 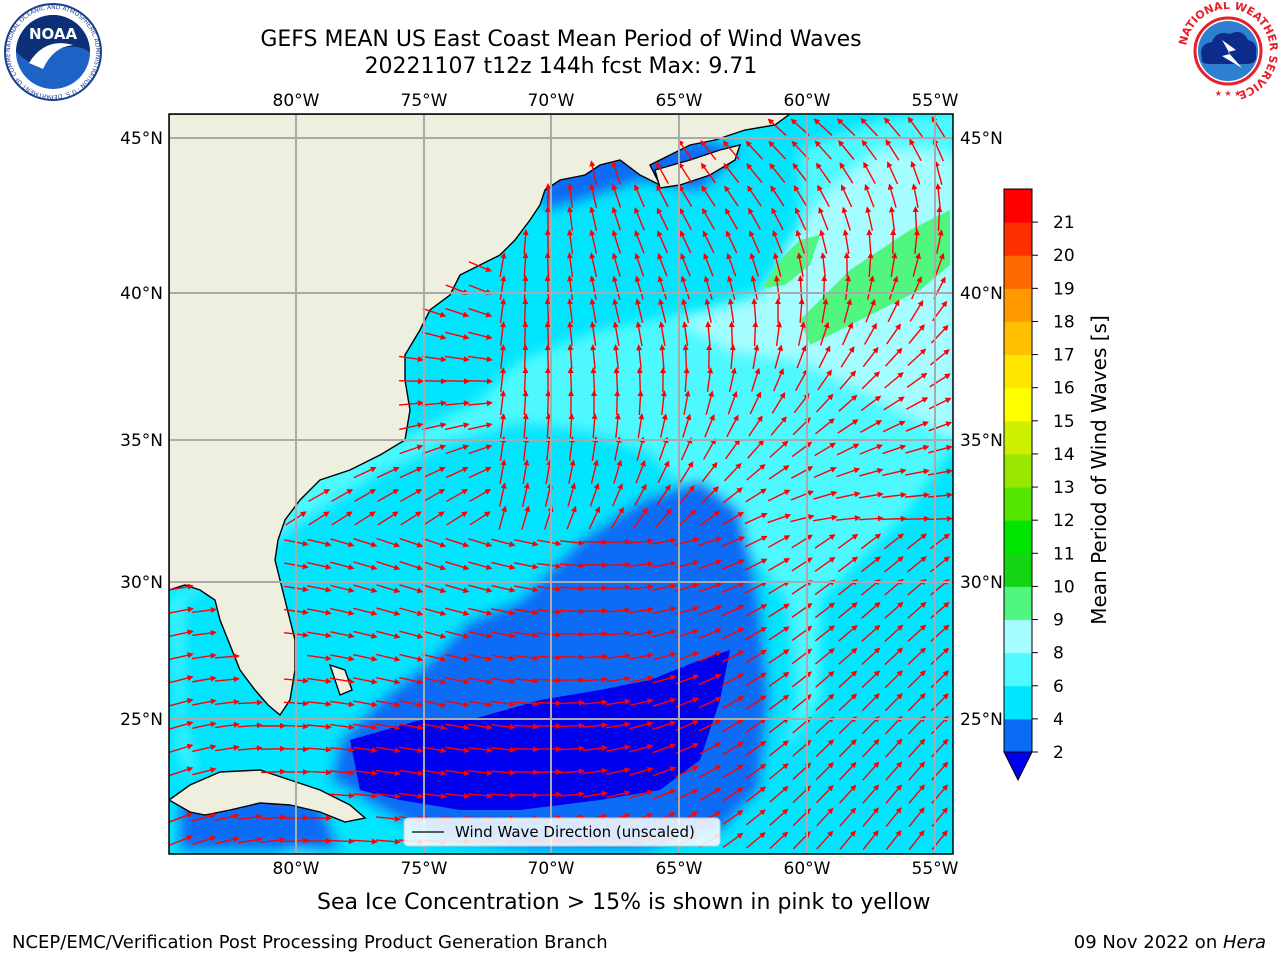 What do you see at coordinates (1064, 488) in the screenshot?
I see `colorbar-tick-label: 13` at bounding box center [1064, 488].